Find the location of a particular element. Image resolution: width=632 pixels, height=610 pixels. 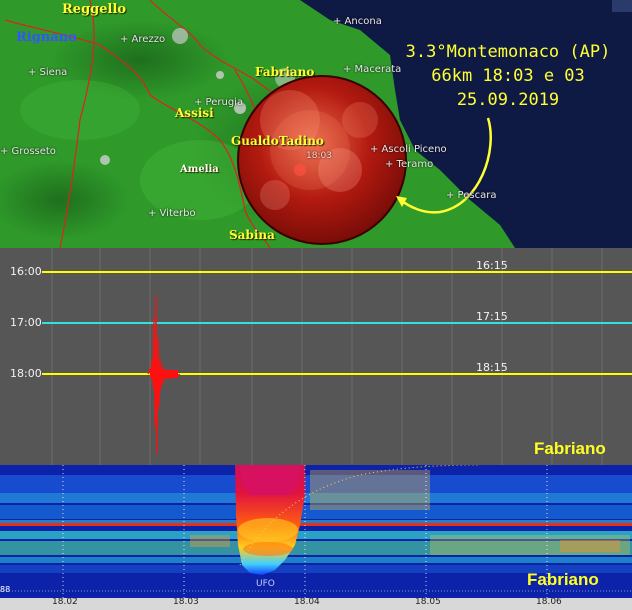

ufo-label: UFO is located at coordinates (265, 584).